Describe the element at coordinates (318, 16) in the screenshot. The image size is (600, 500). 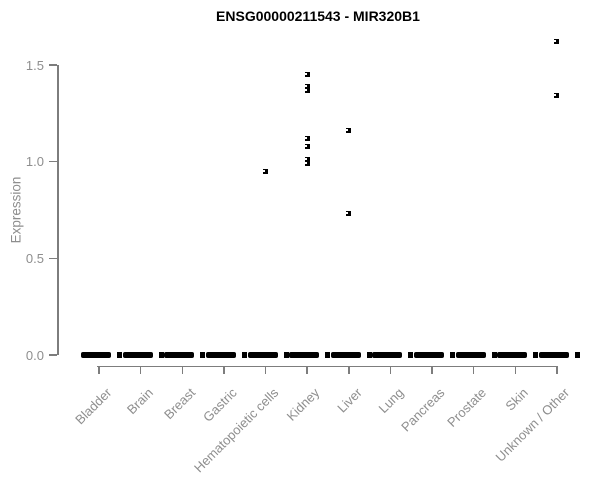
I see `chart-title: ENSG00000211543 - MIR320B1` at that location.